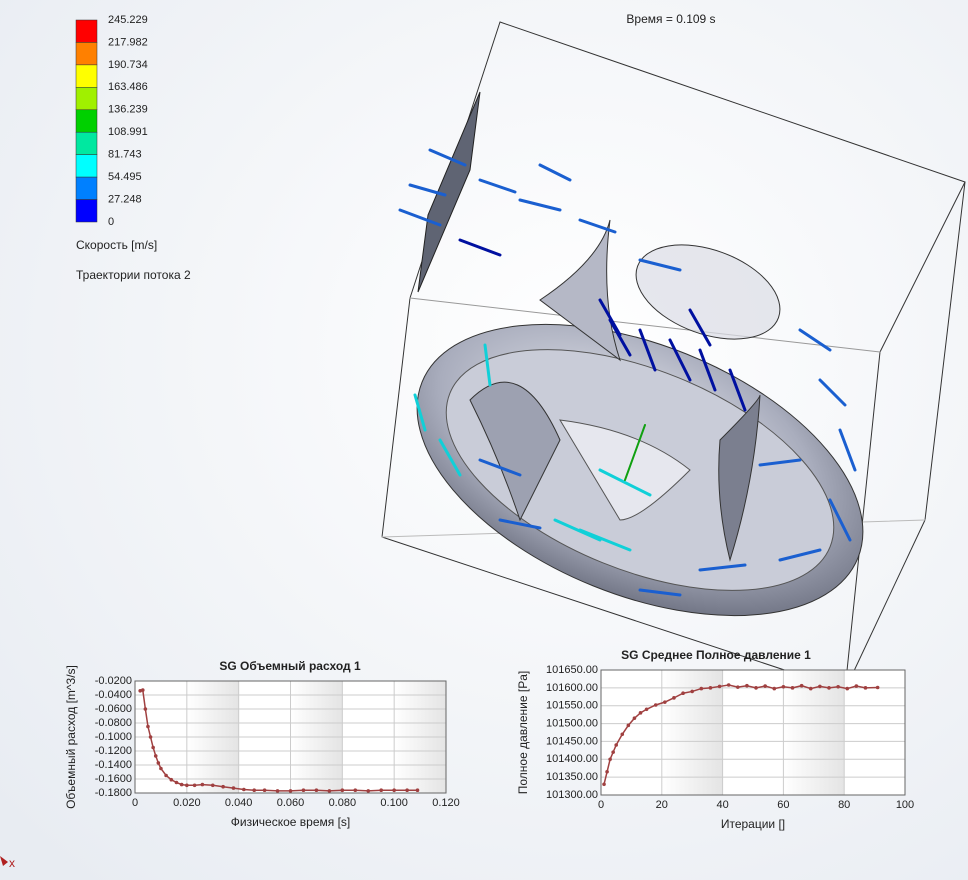 Image resolution: width=968 pixels, height=880 pixels. Describe the element at coordinates (4, 861) in the screenshot. I see `triad-arrow` at that location.